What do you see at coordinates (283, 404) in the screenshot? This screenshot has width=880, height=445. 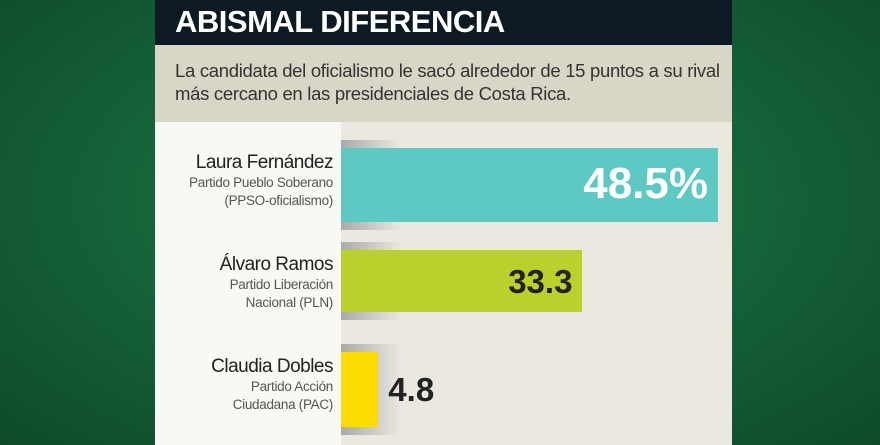 I see `party-name: Ciudadana (PAC)` at bounding box center [283, 404].